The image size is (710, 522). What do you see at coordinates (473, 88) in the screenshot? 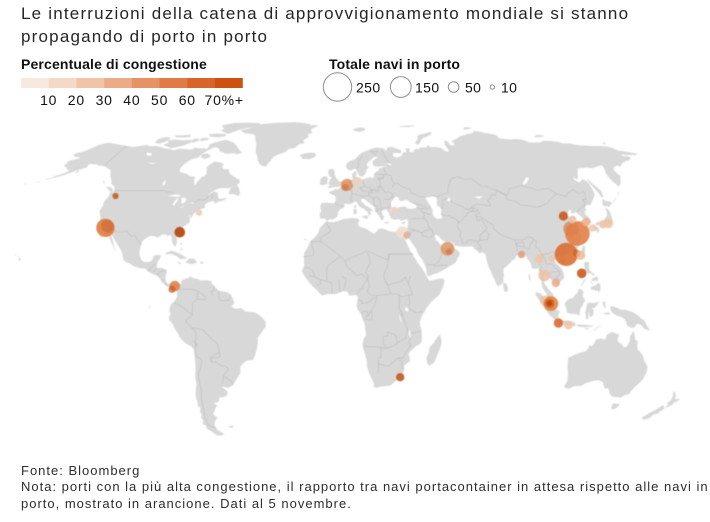
I see `svg-text: 50` at bounding box center [473, 88].